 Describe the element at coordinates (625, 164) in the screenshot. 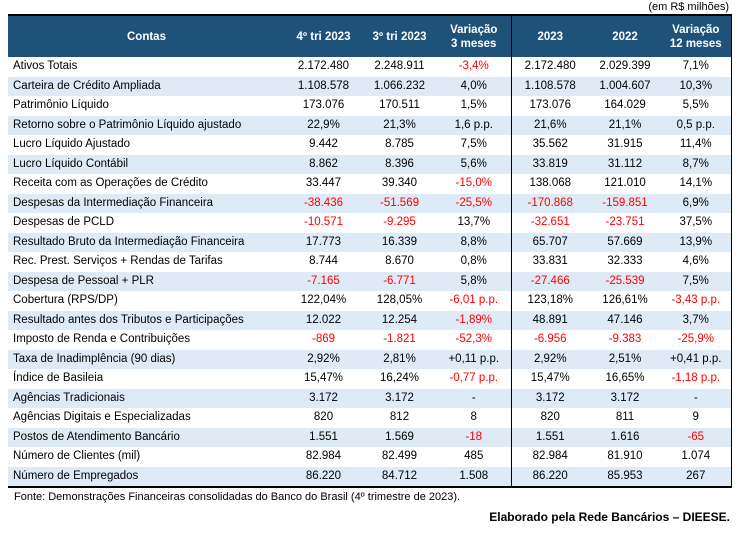

I see `value-cell: 31.112` at that location.